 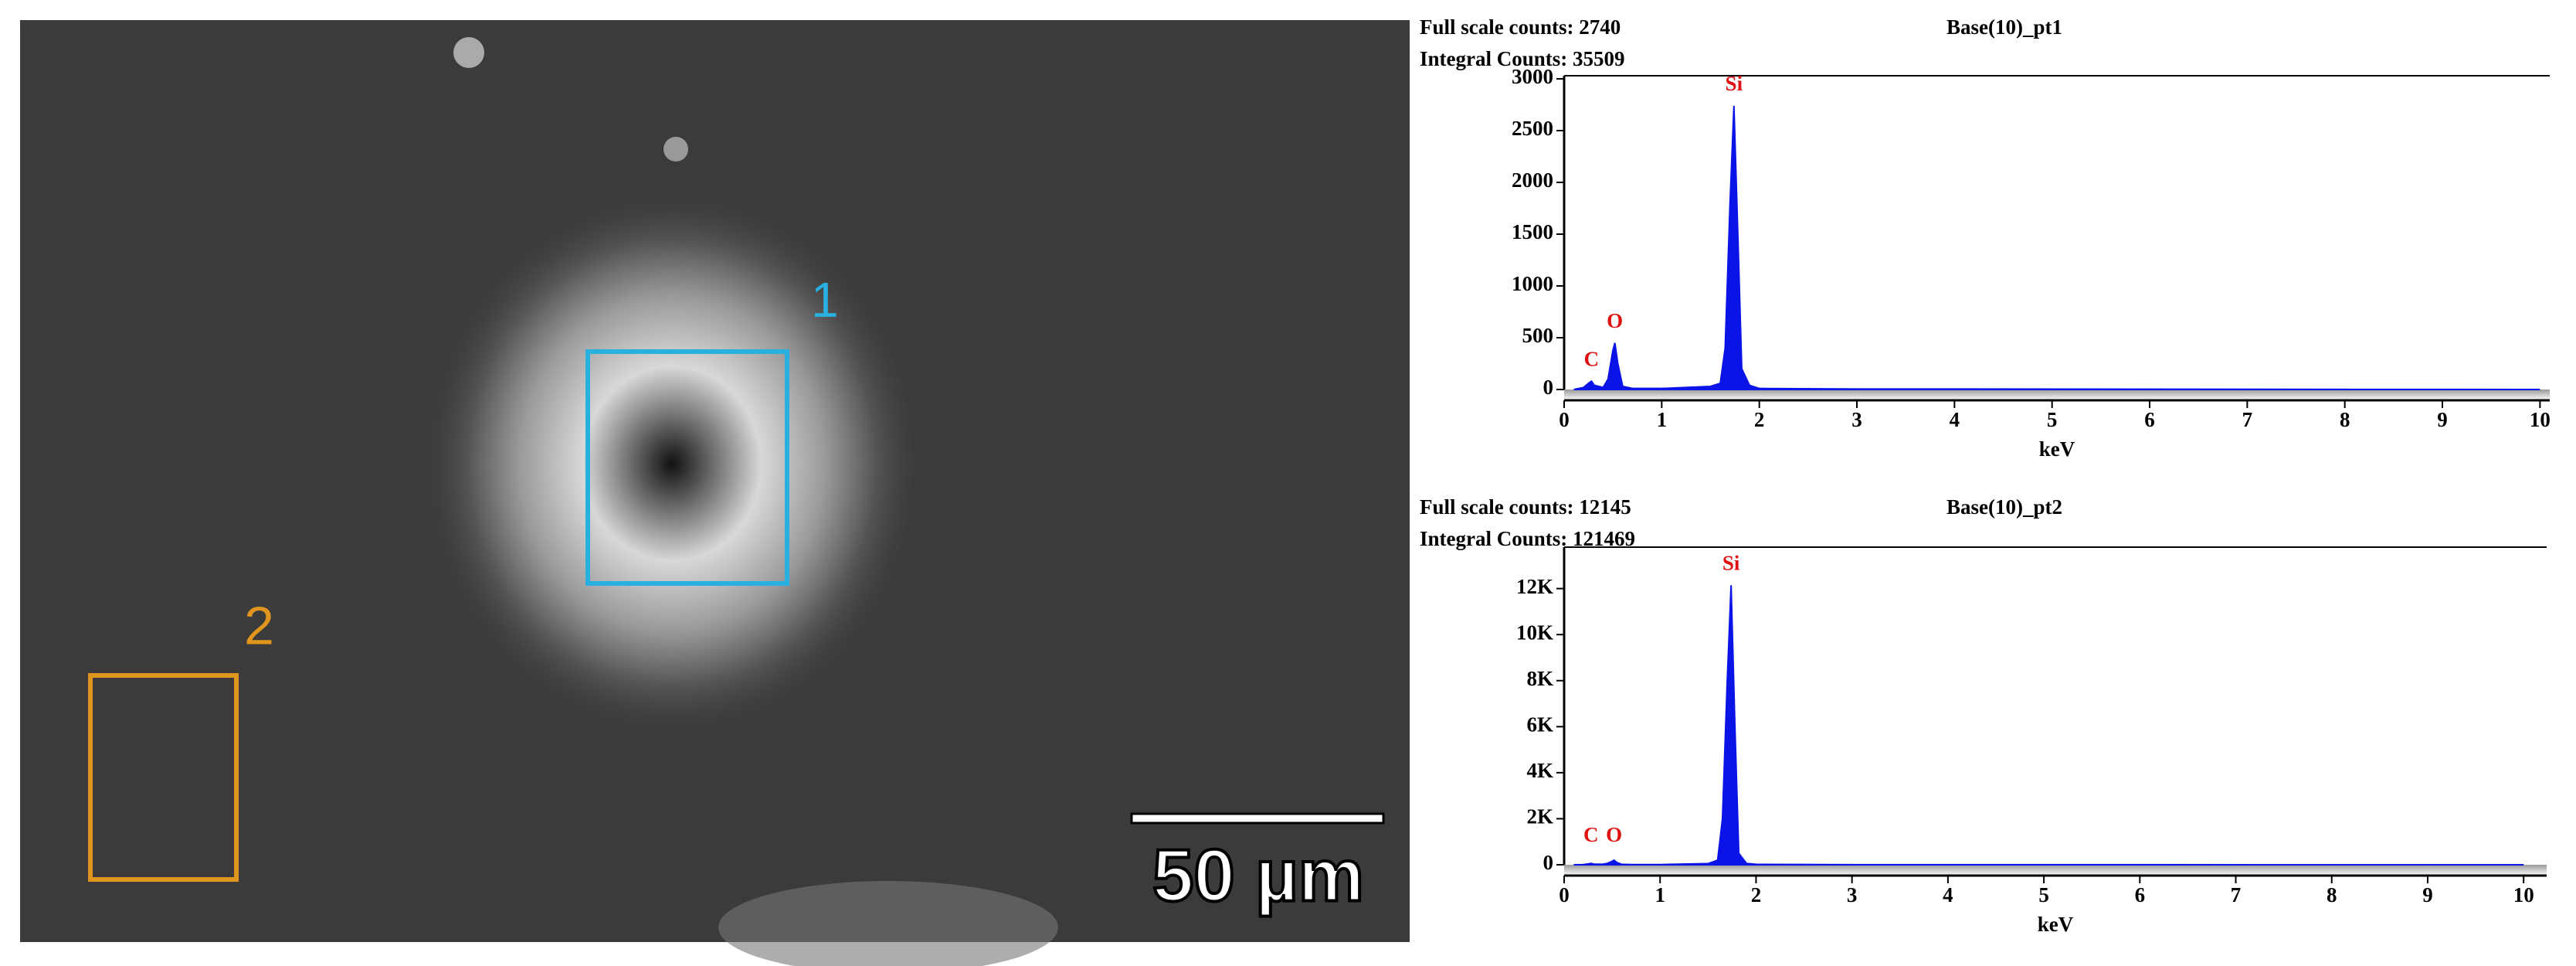 I want to click on region-label: 1, so click(x=825, y=300).